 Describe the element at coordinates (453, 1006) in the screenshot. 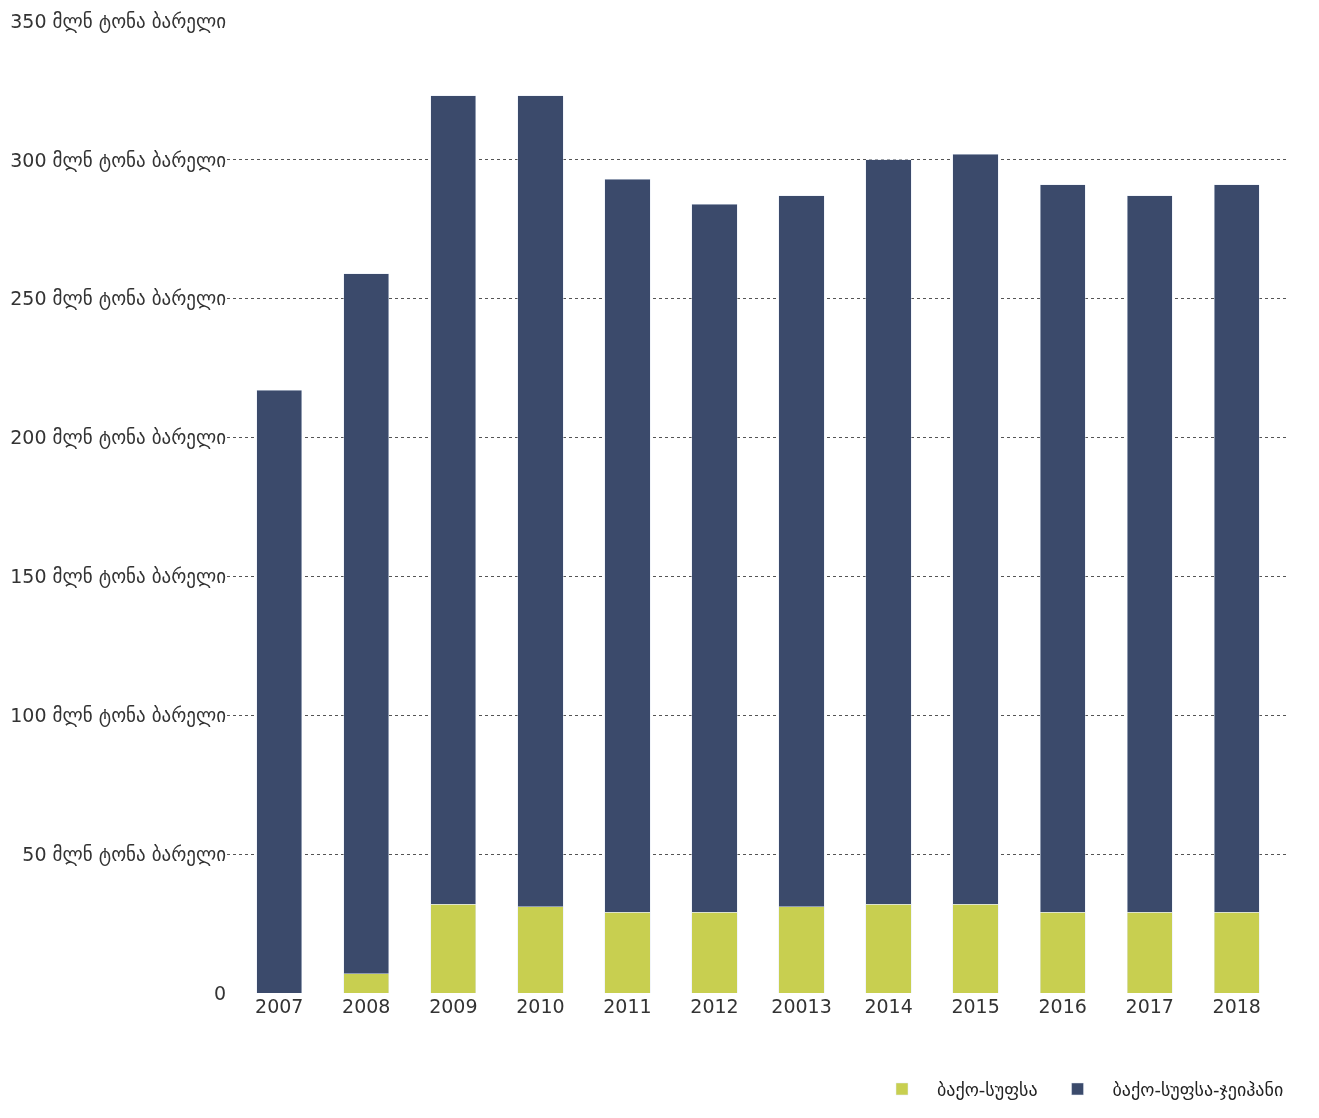

I see `x-tick-label: 2009` at that location.